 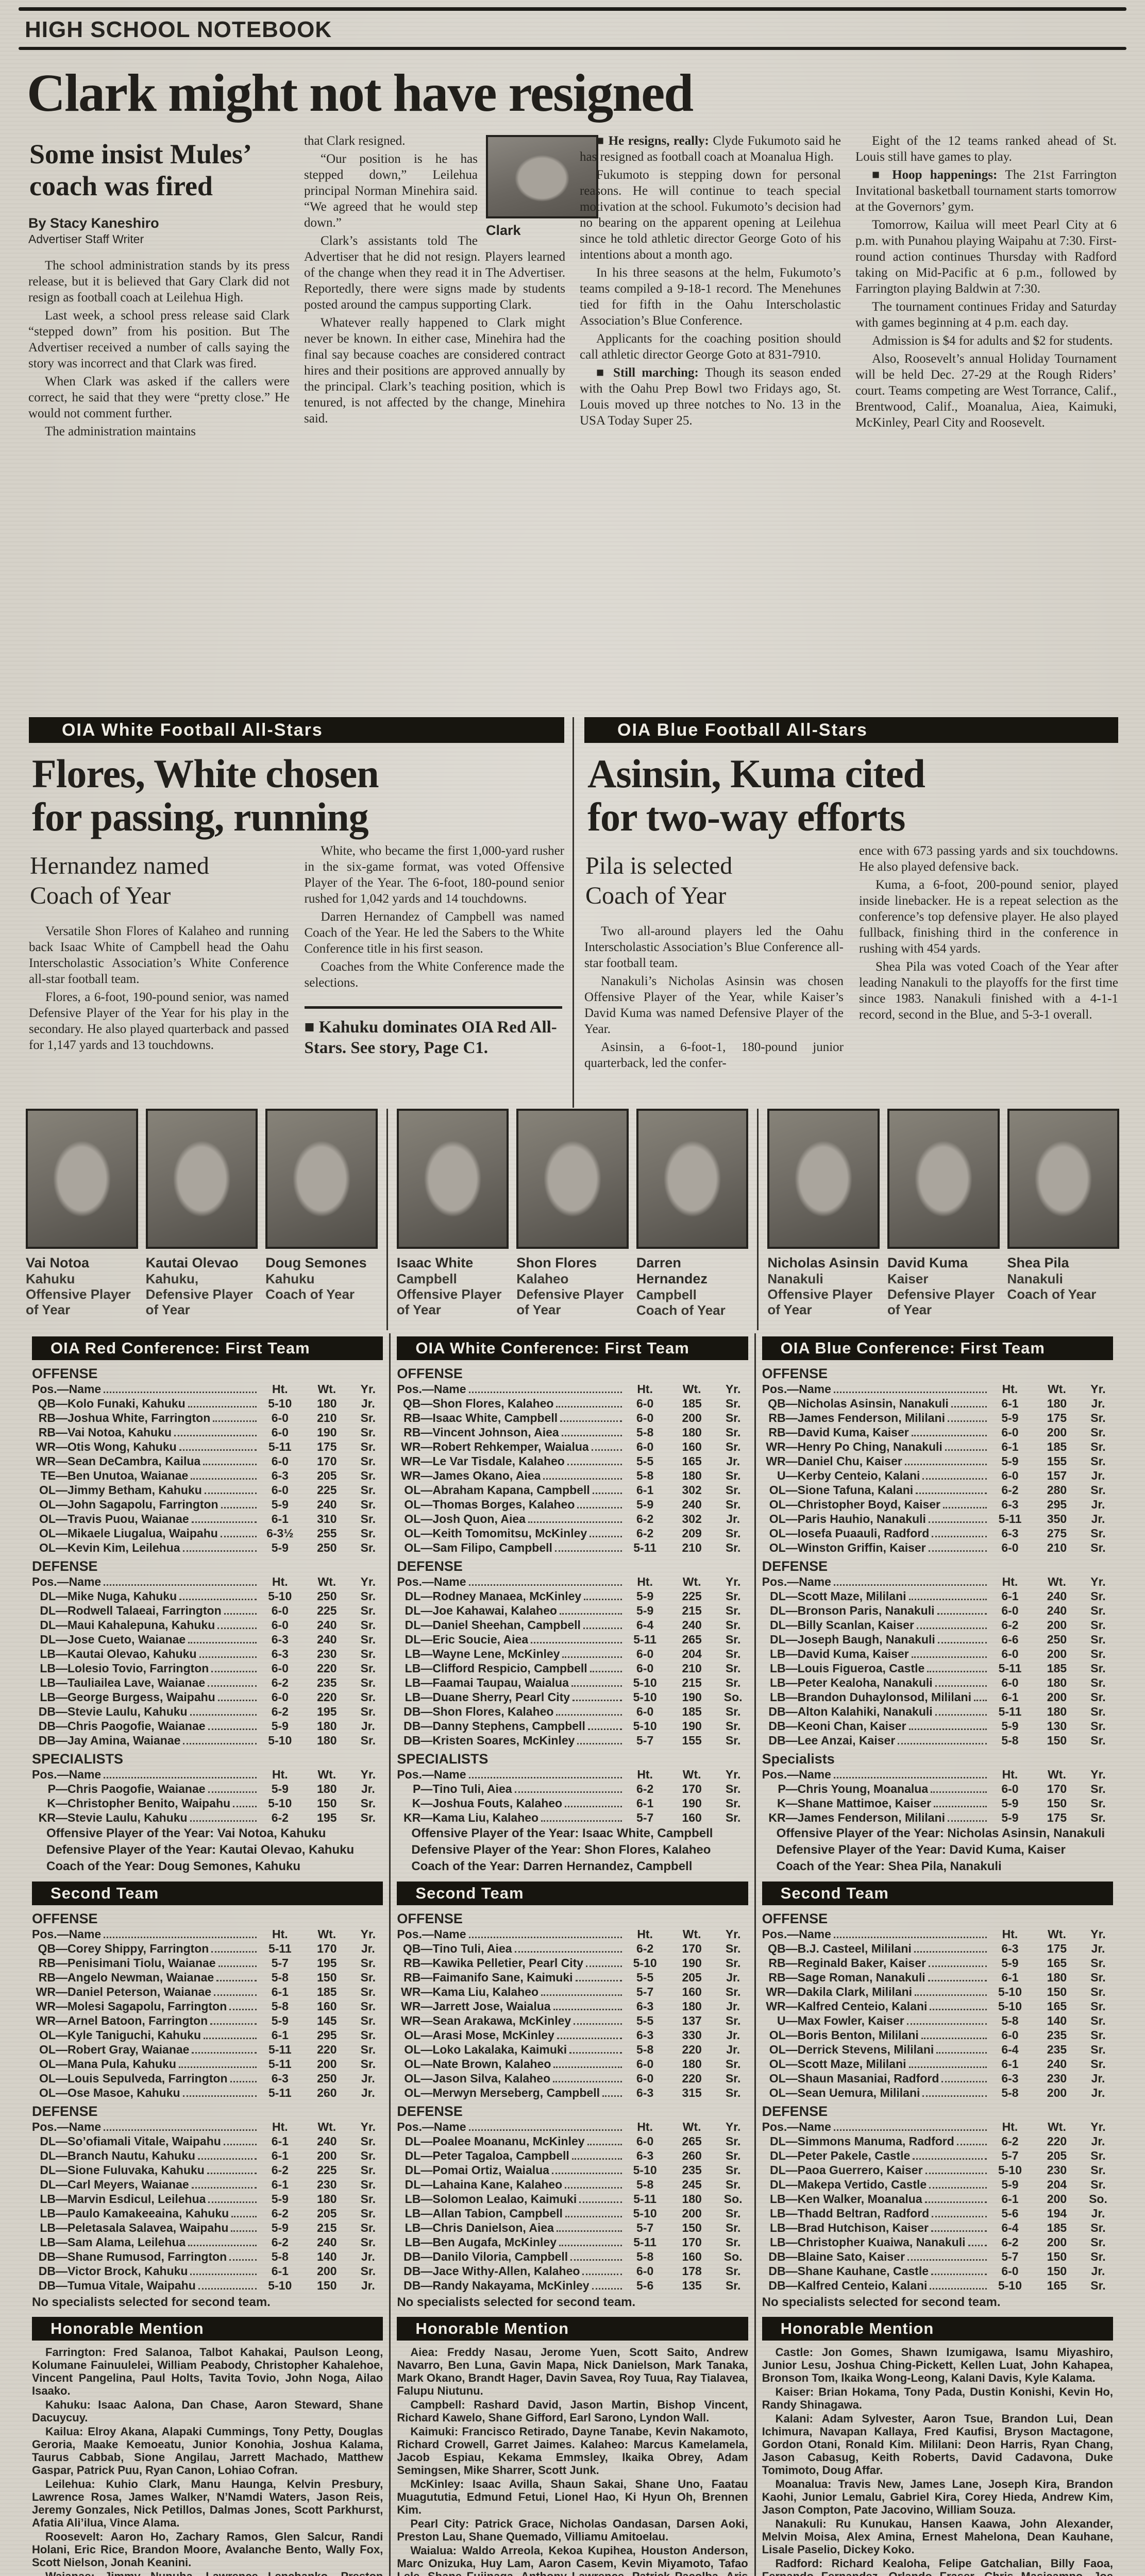 What do you see at coordinates (777, 1711) in the screenshot?
I see `player-position: DB` at bounding box center [777, 1711].